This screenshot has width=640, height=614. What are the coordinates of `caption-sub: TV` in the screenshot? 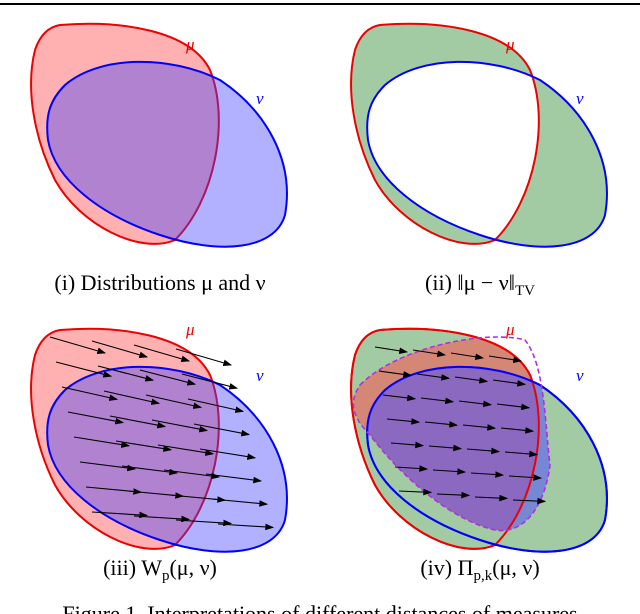 It's located at (525, 291).